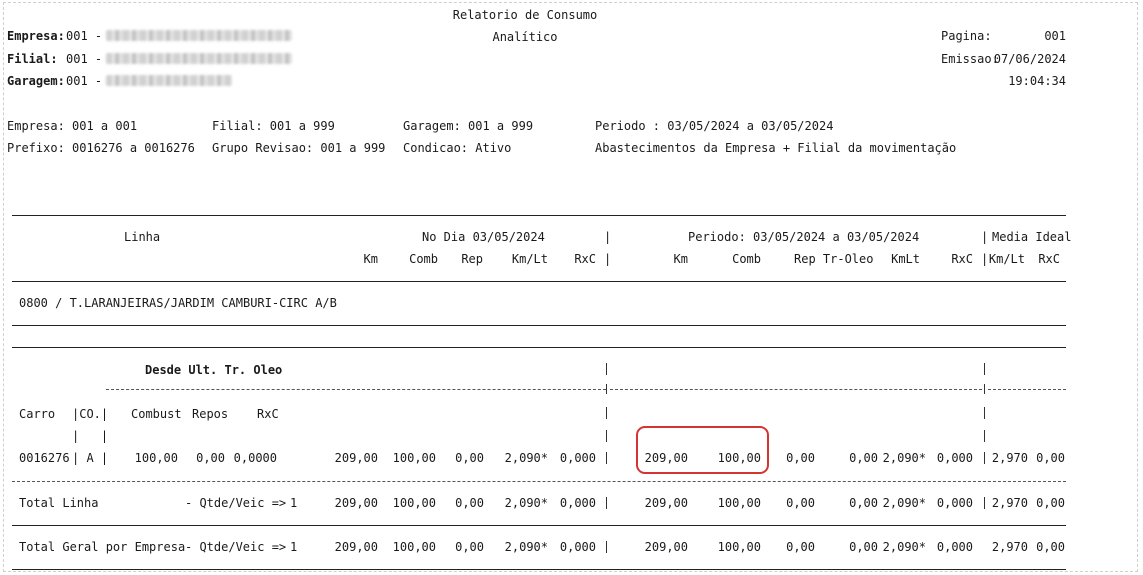 The width and height of the screenshot is (1143, 575). What do you see at coordinates (577, 458) in the screenshot?
I see `vehicle-dia-rxc: 0,000` at bounding box center [577, 458].